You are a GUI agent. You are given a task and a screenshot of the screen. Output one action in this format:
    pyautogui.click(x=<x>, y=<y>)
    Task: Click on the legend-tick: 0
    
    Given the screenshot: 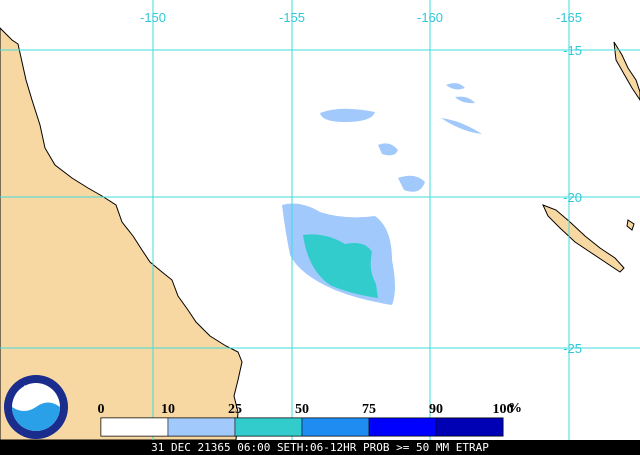 What is the action you would take?
    pyautogui.click(x=101, y=409)
    